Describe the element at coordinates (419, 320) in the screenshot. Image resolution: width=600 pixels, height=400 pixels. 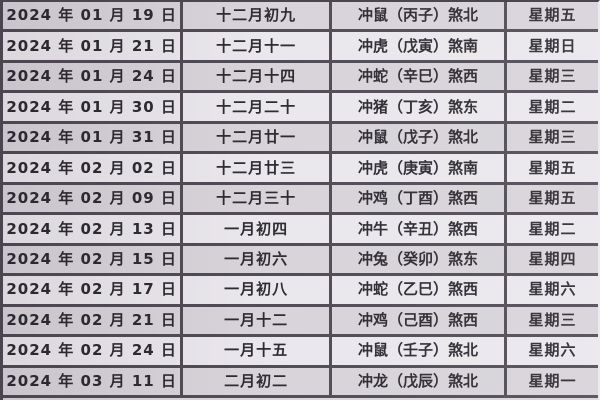
I see `cell-zodiac-clash: 冲鸡（己酉）煞西` at that location.